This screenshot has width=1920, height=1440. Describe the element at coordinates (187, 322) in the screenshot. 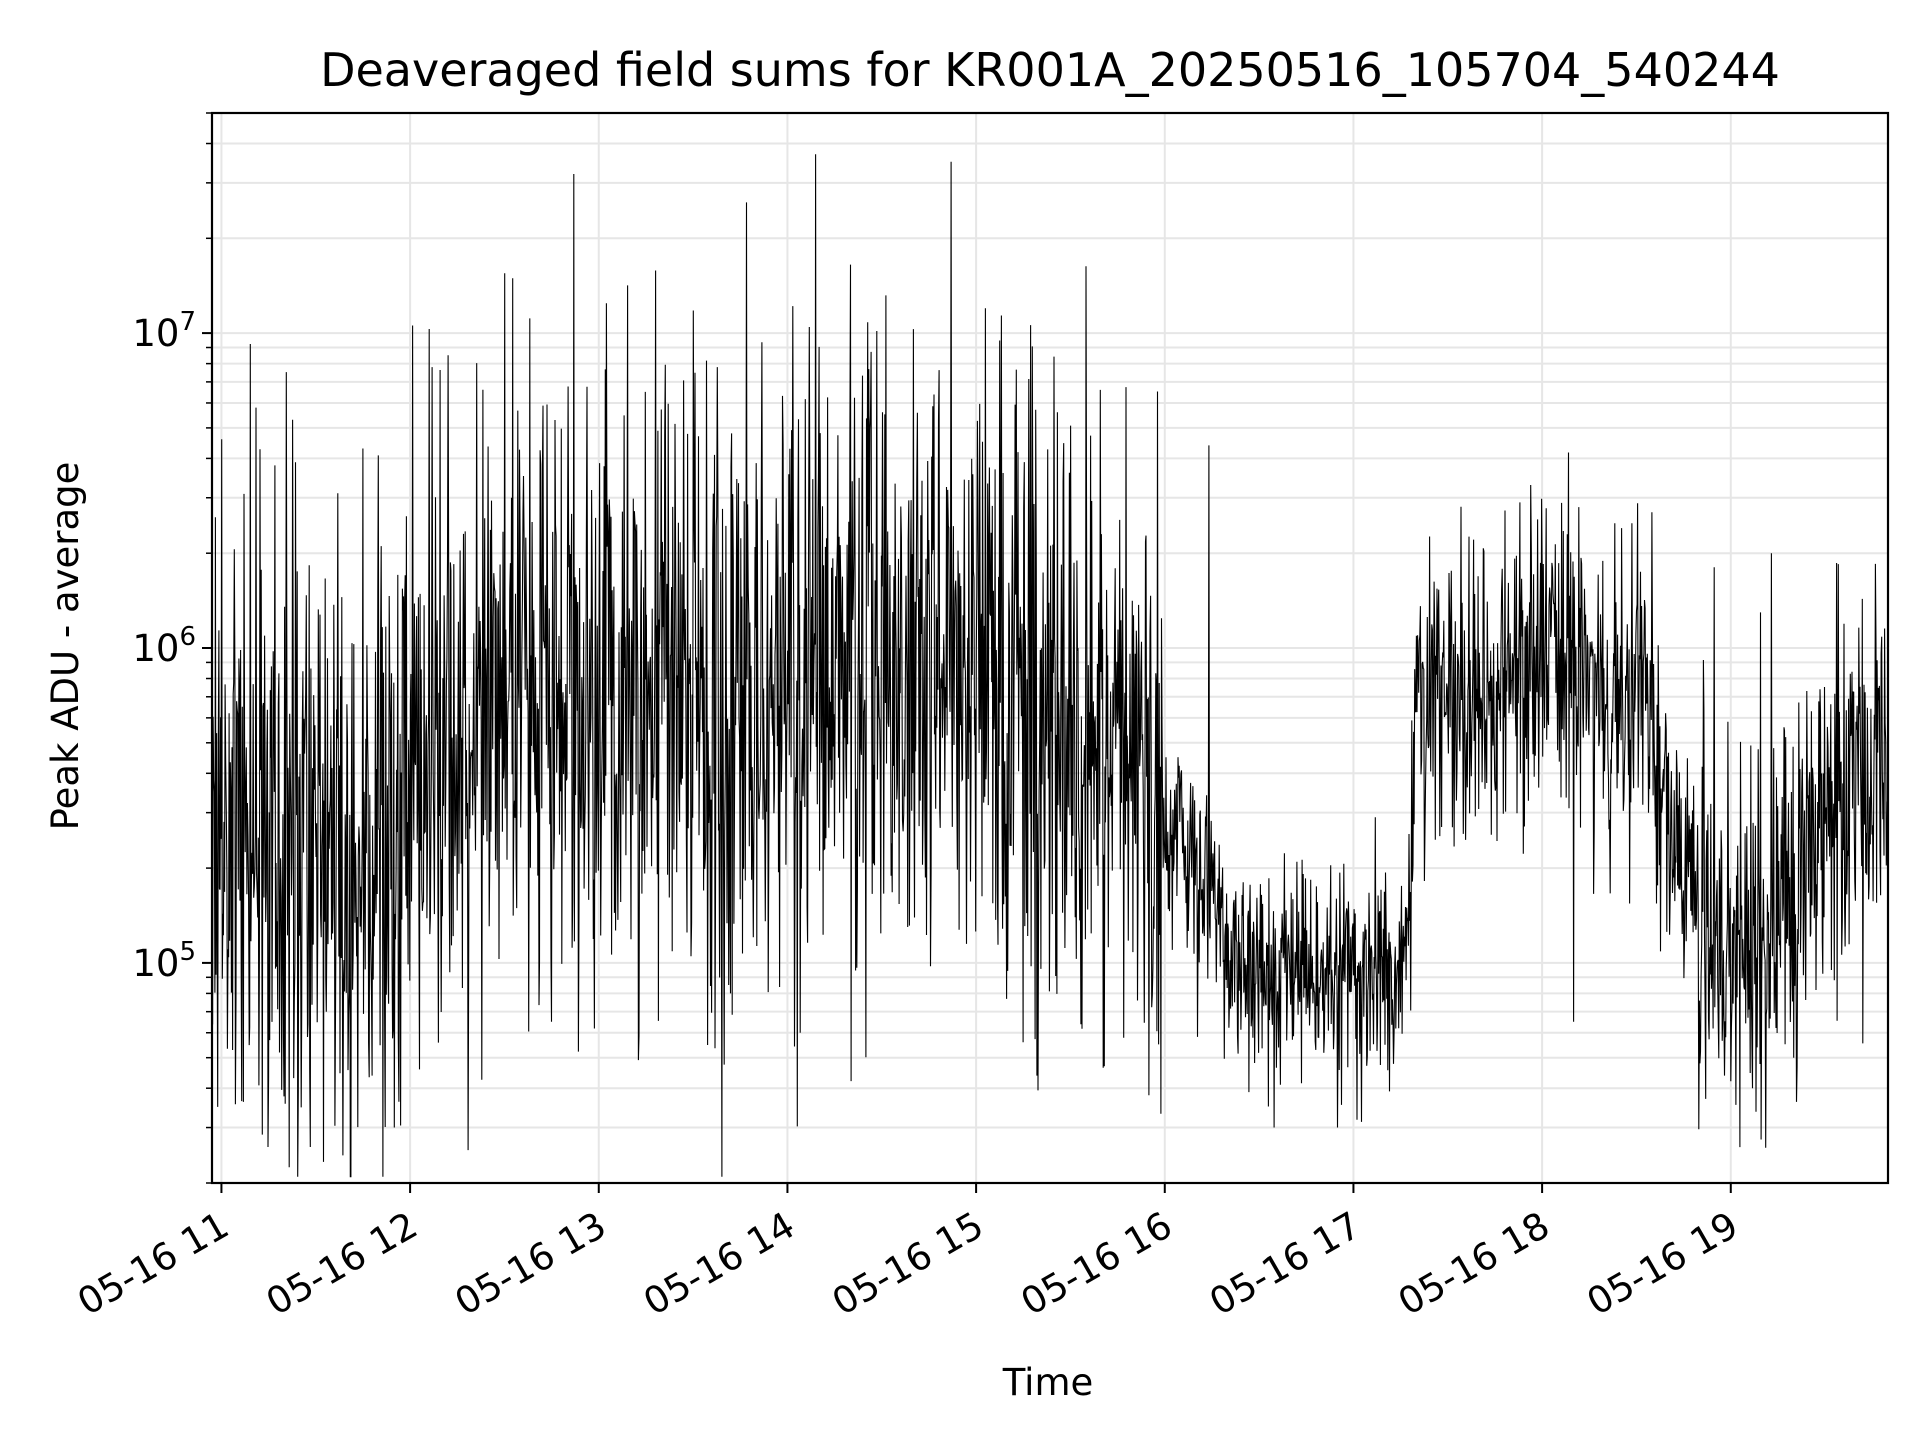

I see `y-tick-exponent: 7` at that location.